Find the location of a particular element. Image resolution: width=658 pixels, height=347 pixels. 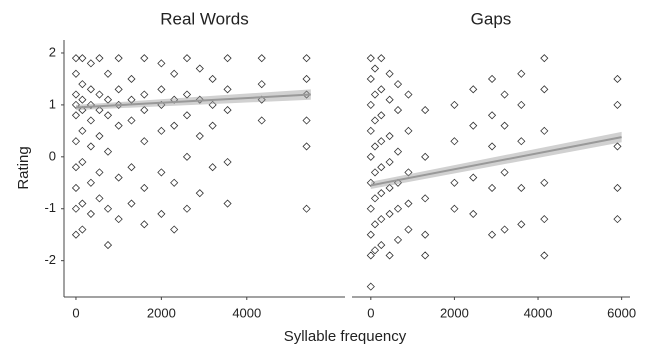

y-tick-label: -1 is located at coordinates (50, 207).